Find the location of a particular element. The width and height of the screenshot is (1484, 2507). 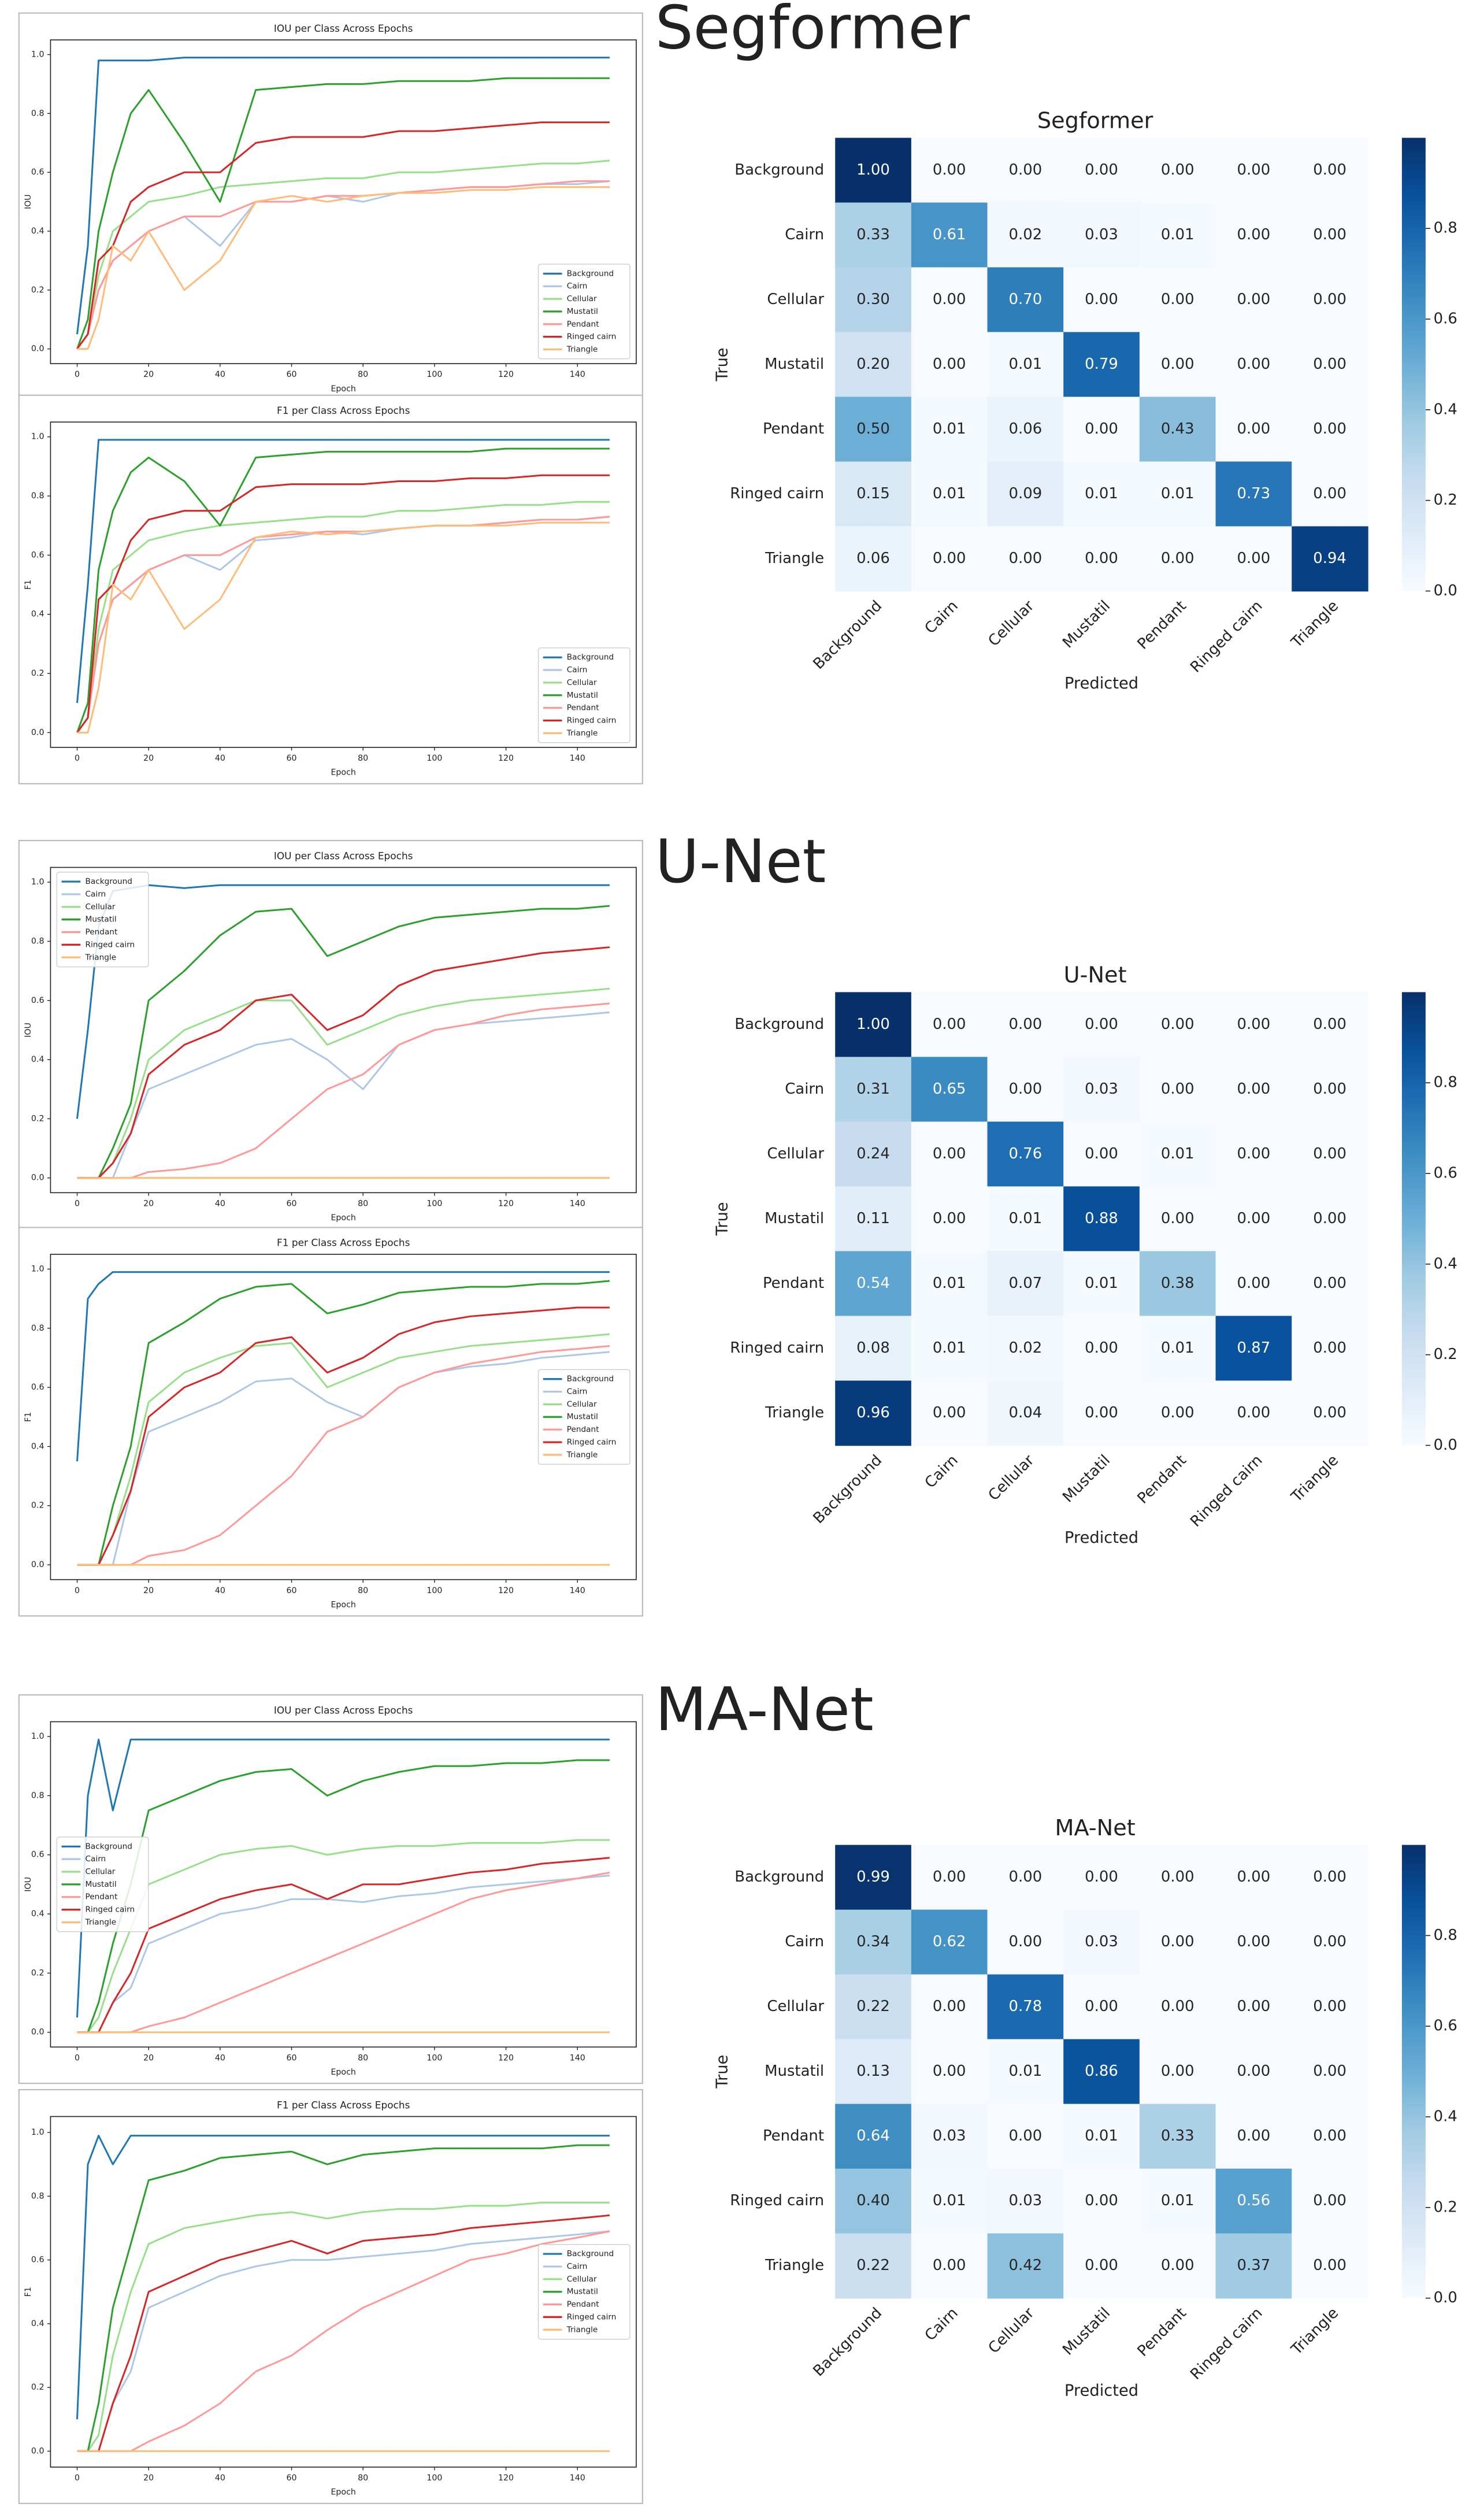

x-axis-label: Predicted is located at coordinates (1101, 2390).